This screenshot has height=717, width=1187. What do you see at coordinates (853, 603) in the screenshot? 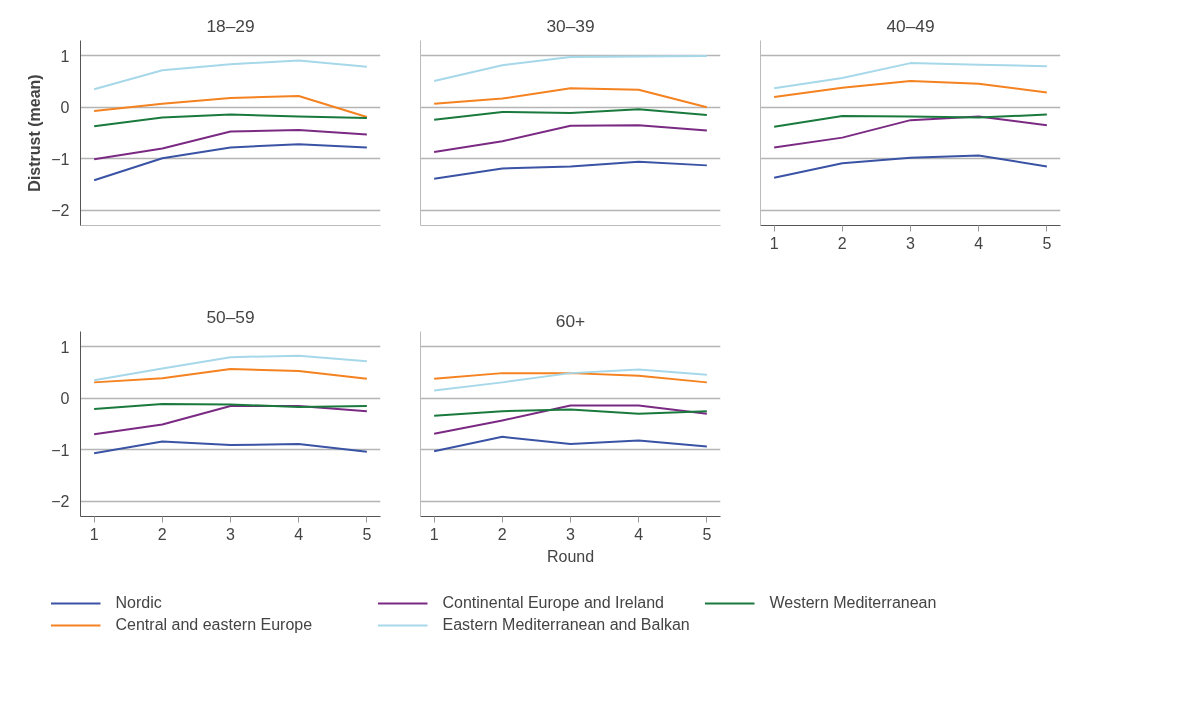
I see `legend-label: Western Mediterranean` at bounding box center [853, 603].